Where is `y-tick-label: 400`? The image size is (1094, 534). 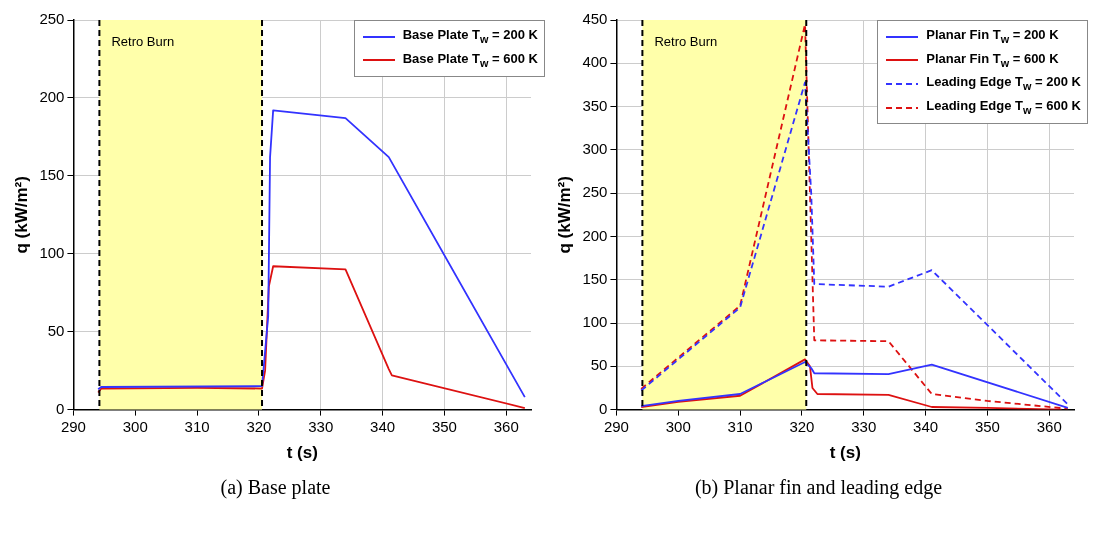
y-tick-label: 400 is located at coordinates (595, 62).